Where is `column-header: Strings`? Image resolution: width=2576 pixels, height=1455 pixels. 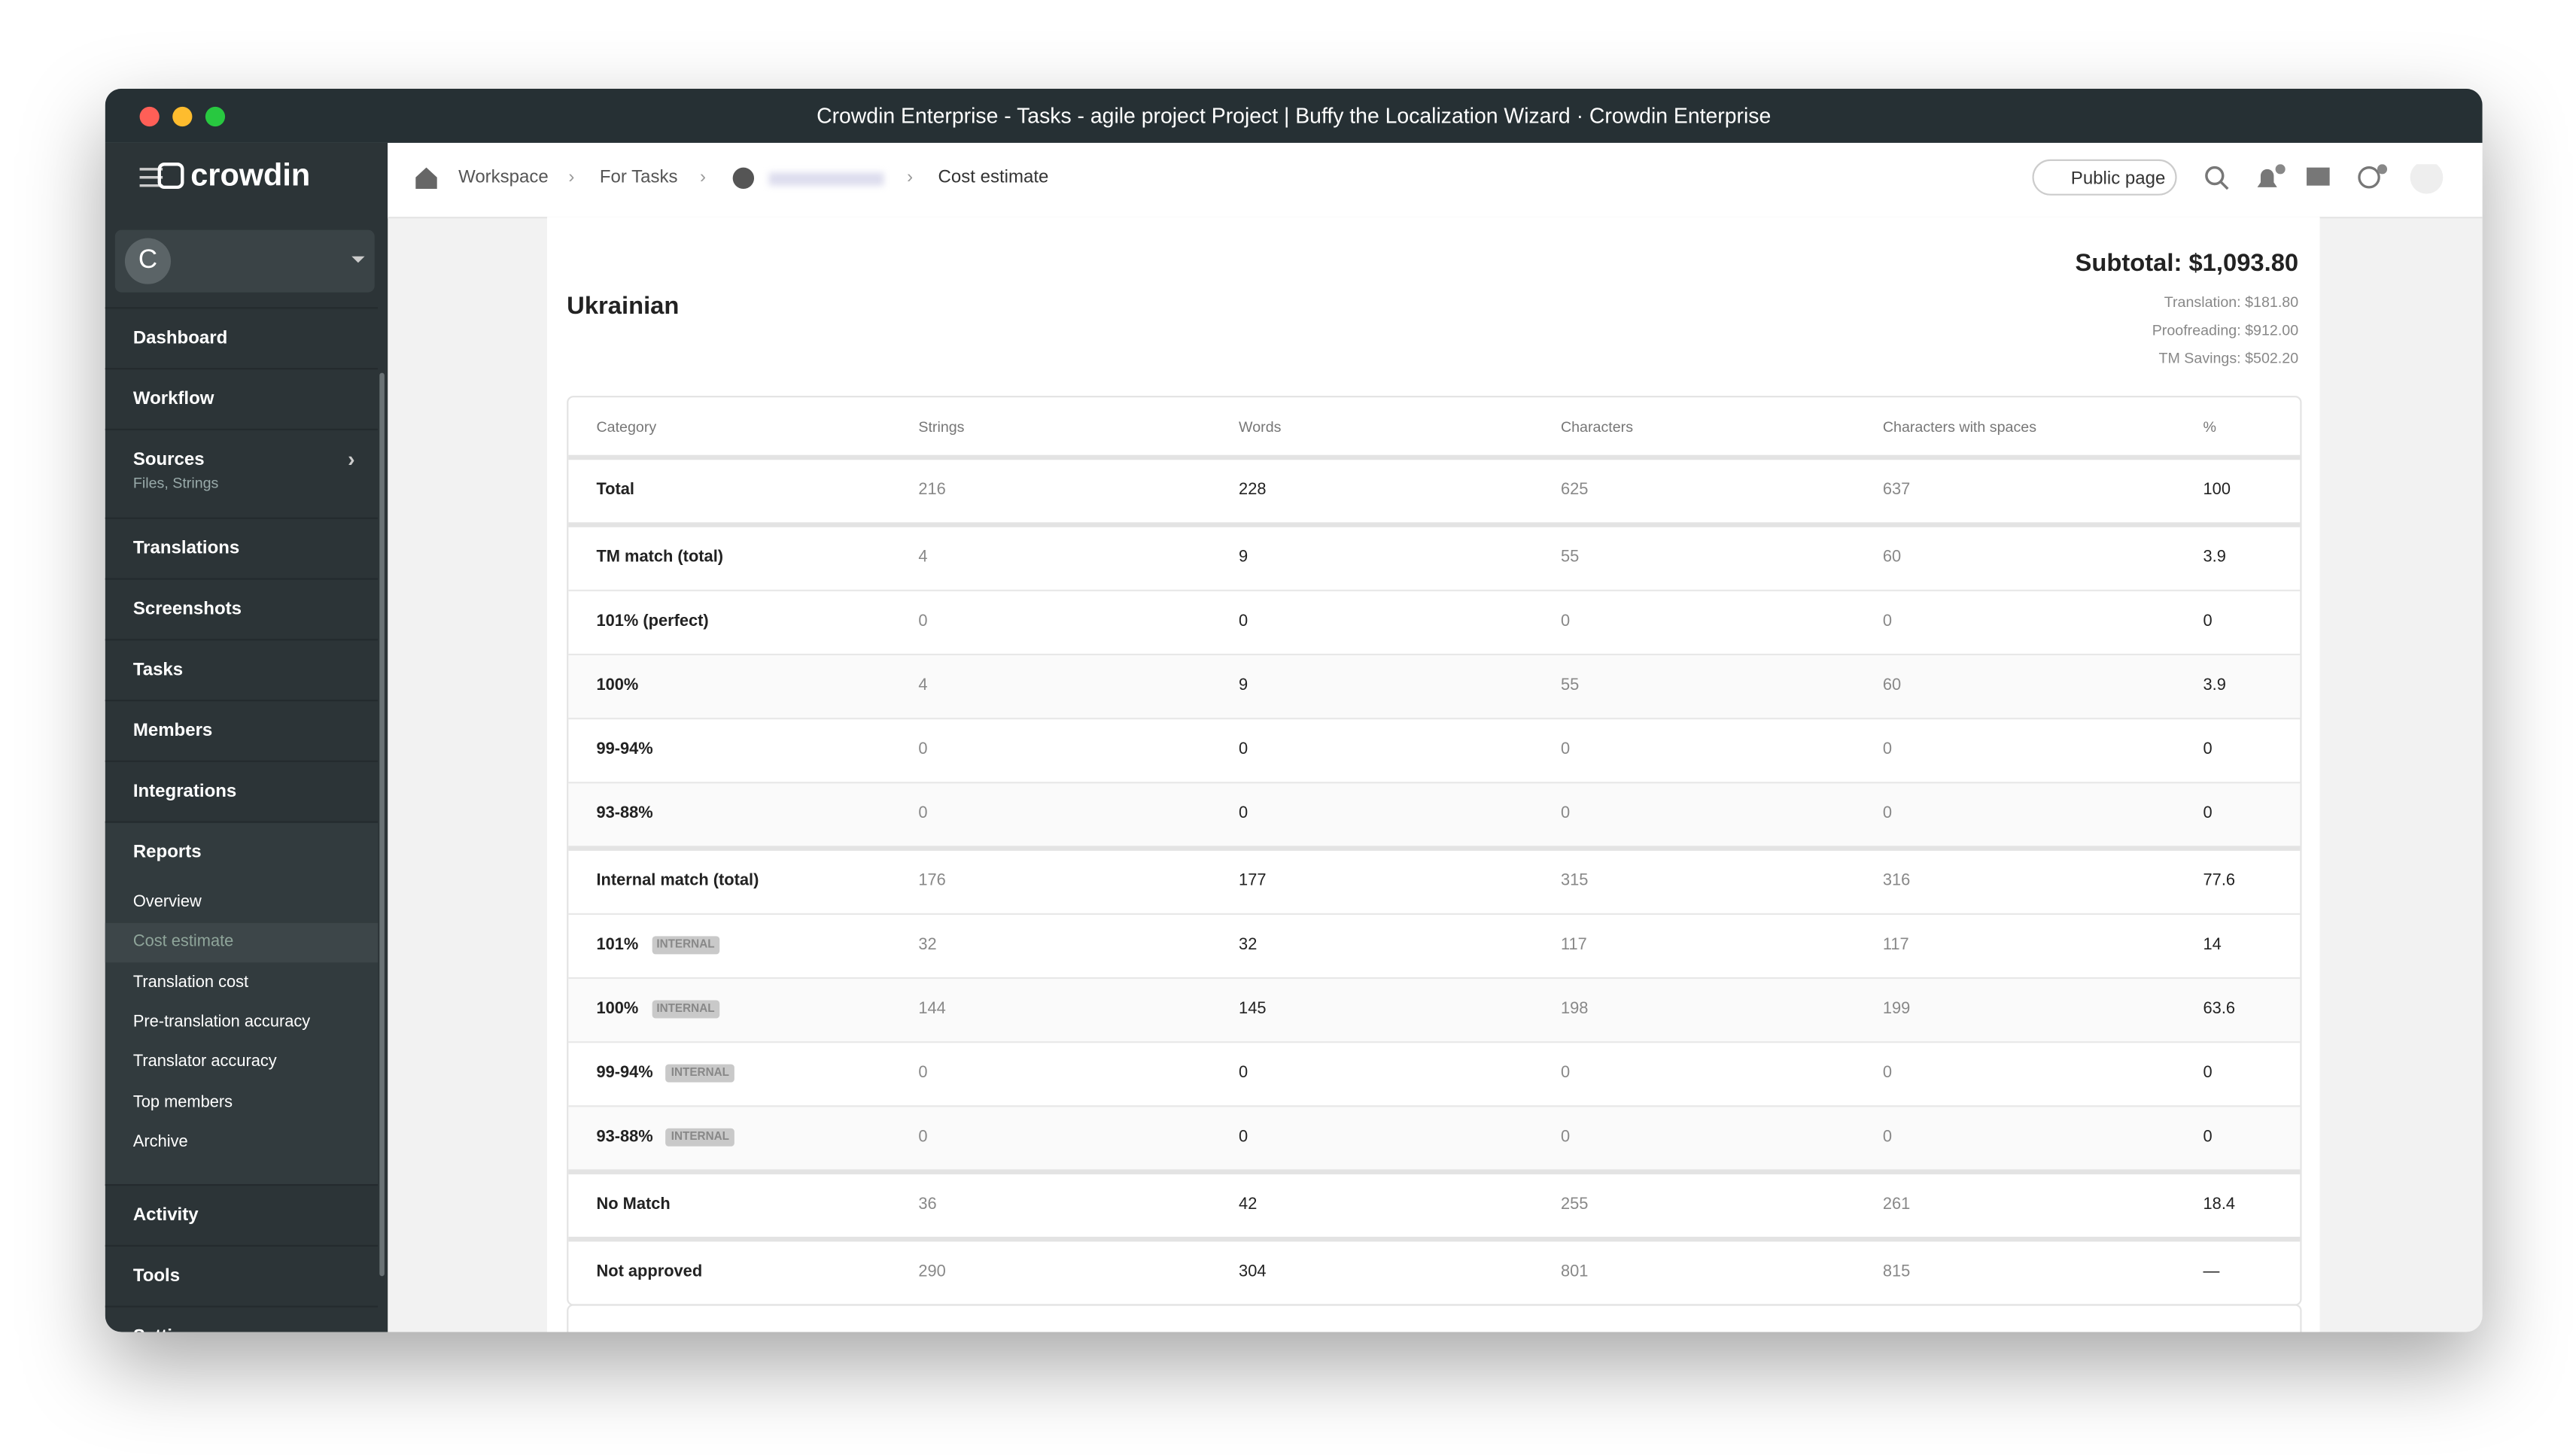
column-header: Strings is located at coordinates (941, 427).